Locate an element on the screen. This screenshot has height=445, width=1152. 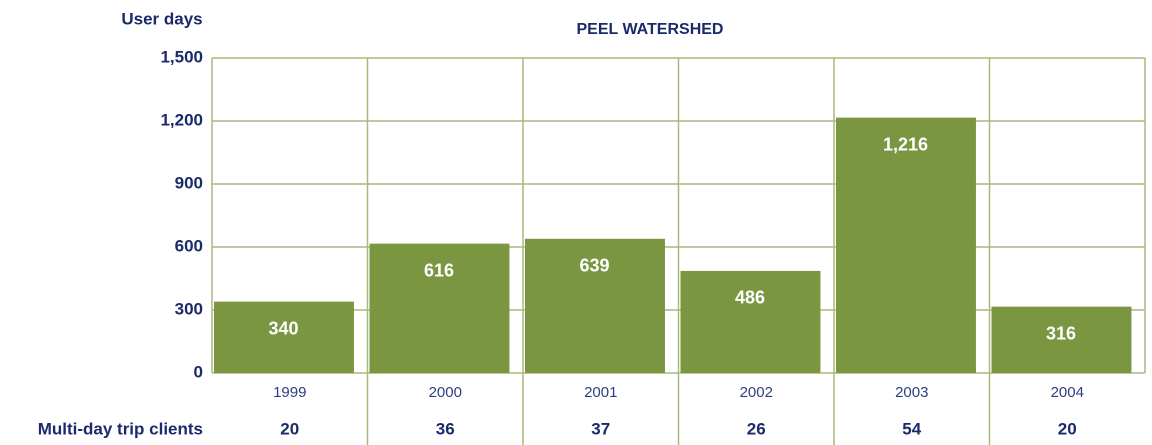
y-tick-label: 1,500 is located at coordinates (181, 56).